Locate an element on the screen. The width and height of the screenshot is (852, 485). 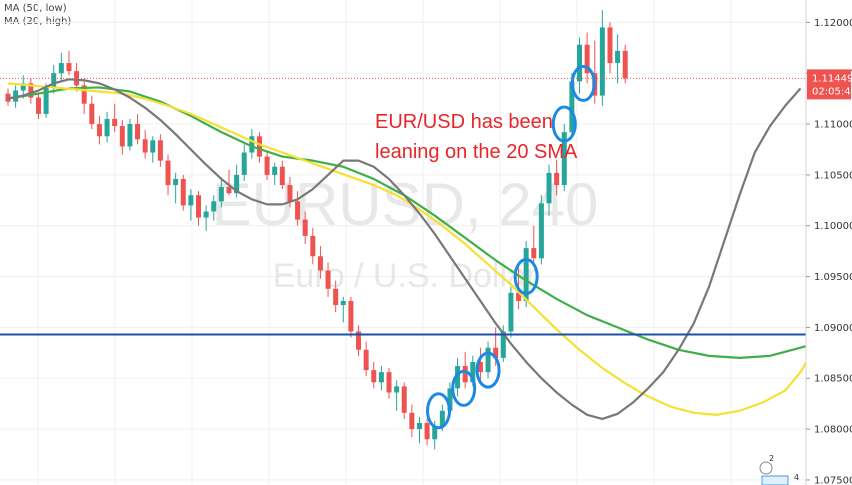
axis-tick-label: 1.12000 is located at coordinates (833, 23).